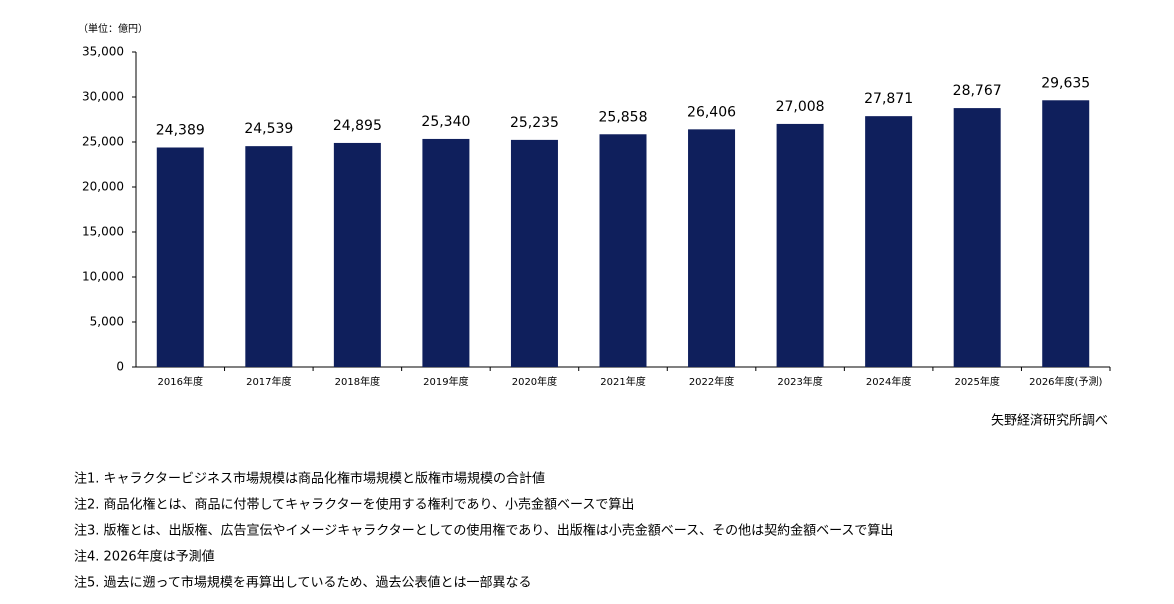  I want to click on x-tick-label: 2025年度, so click(976, 381).